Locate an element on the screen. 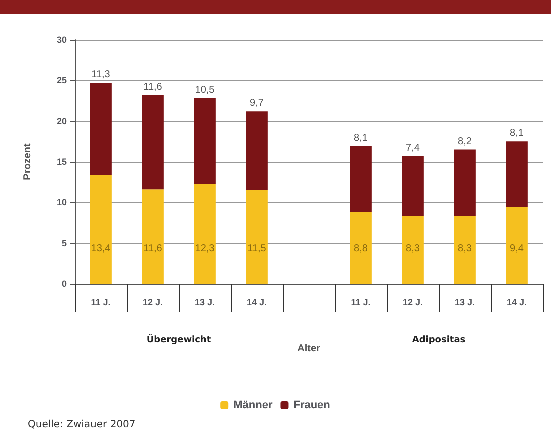  y-tick-label: 20 is located at coordinates (61, 121).